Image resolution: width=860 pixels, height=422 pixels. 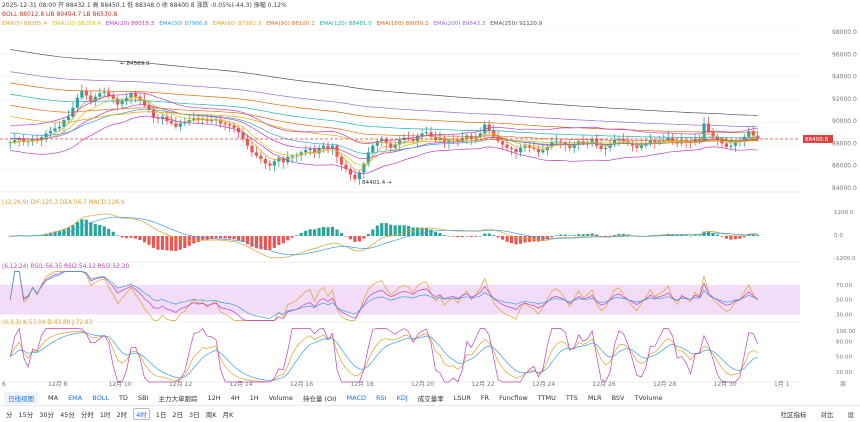 What do you see at coordinates (648, 397) in the screenshot?
I see `indicator-tab: TVolume` at bounding box center [648, 397].